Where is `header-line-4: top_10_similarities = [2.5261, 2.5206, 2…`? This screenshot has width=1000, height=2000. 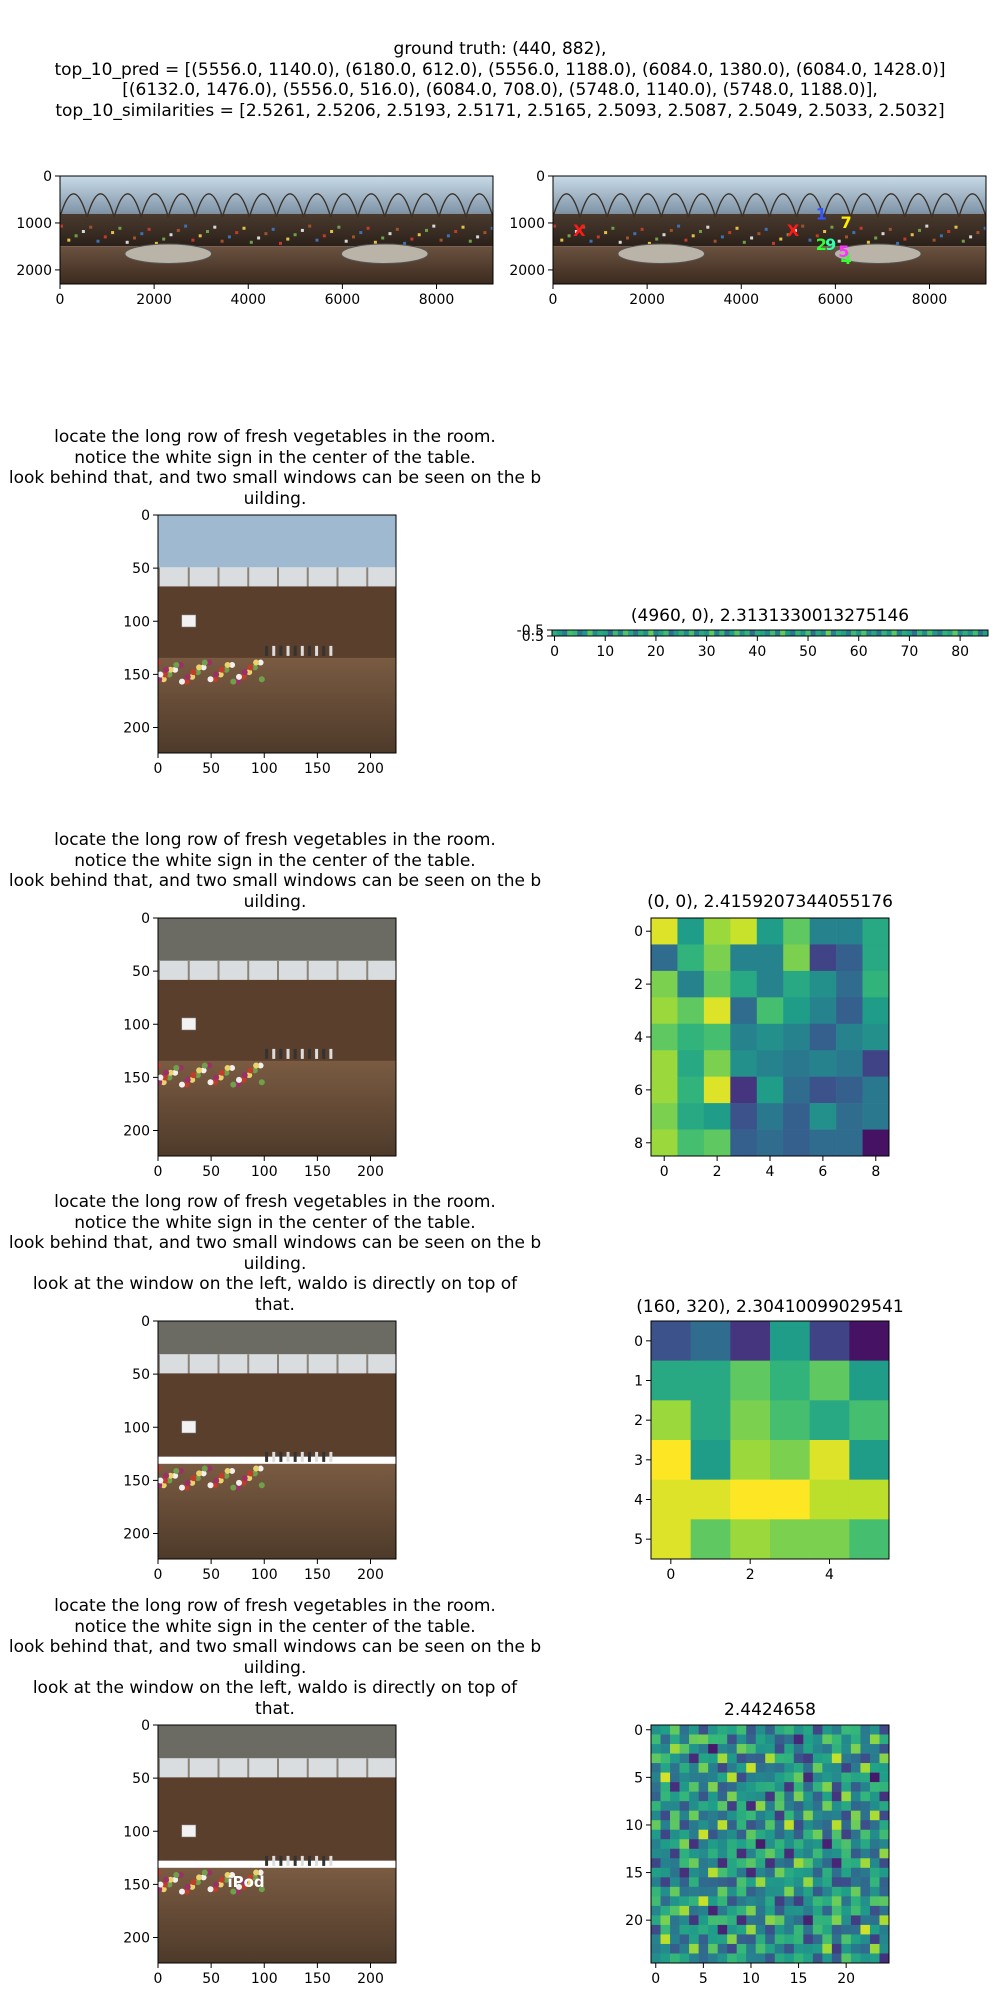
header-line-4: top_10_similarities = [2.5261, 2.5206, 2… is located at coordinates (500, 110).